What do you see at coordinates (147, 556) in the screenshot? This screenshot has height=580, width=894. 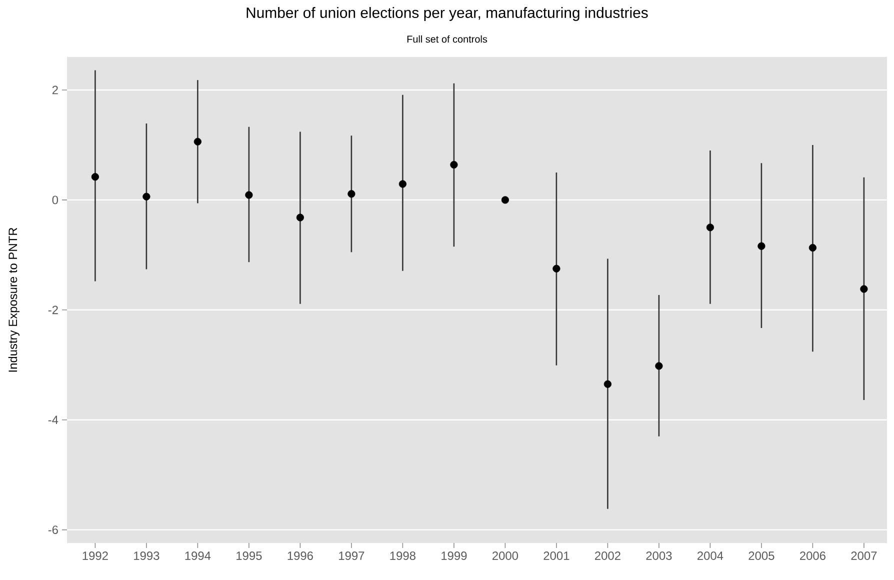 I see `x-tick-label: 1993` at bounding box center [147, 556].